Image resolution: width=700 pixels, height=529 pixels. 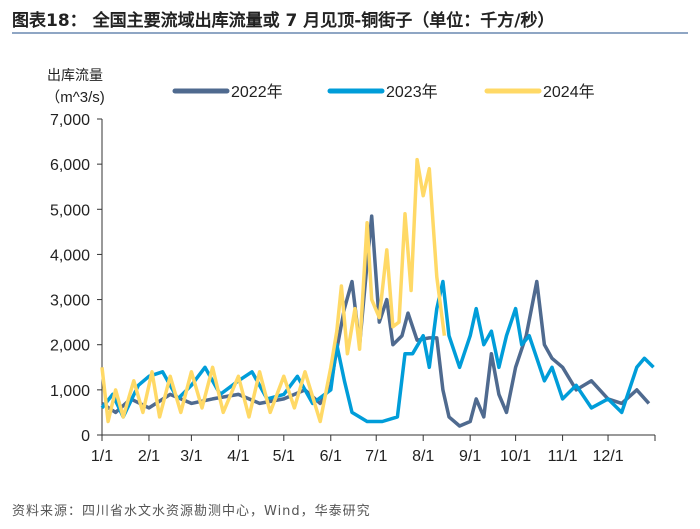 What do you see at coordinates (70, 165) in the screenshot?
I see `y-tick-label: 6,000` at bounding box center [70, 165].